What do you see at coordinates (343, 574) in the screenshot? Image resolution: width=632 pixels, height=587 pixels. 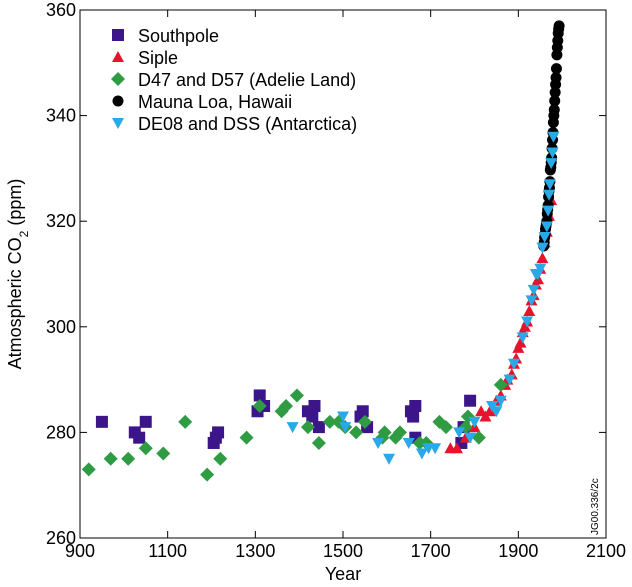 I see `x-axis-label: Year` at bounding box center [343, 574].